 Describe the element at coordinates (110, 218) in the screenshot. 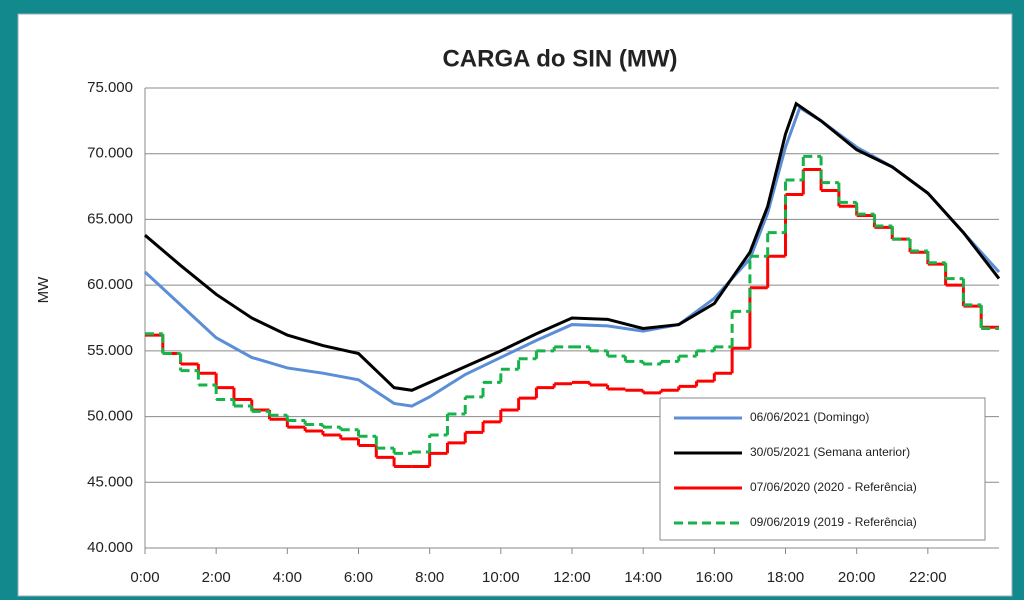

I see `y-tick-label: 65.000` at that location.